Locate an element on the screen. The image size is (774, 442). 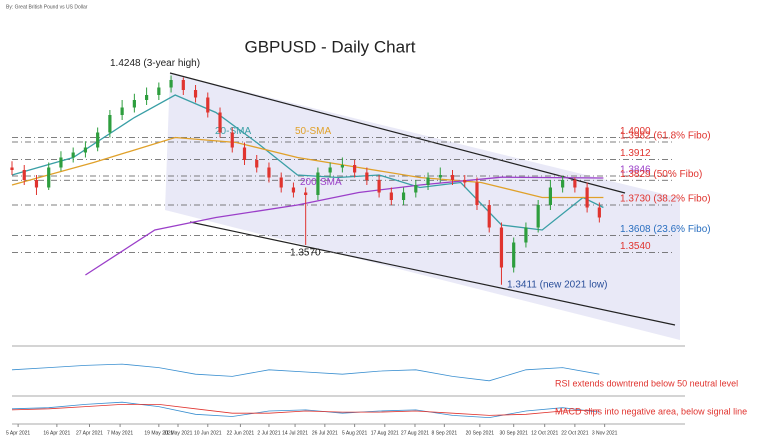
series-label: 20-SMA is located at coordinates (233, 131).